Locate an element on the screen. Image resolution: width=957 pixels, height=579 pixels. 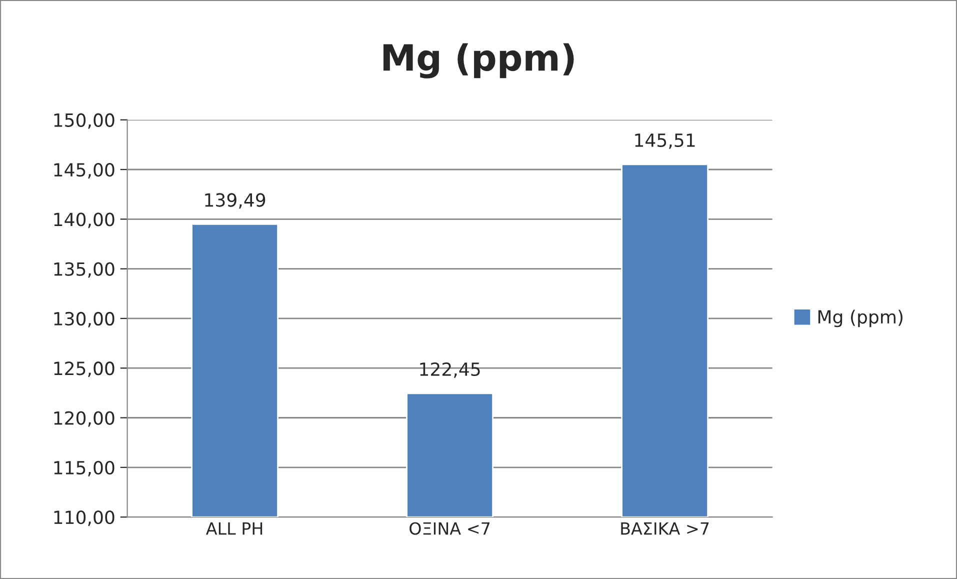
y-tick-label: 120,00 is located at coordinates (84, 419).